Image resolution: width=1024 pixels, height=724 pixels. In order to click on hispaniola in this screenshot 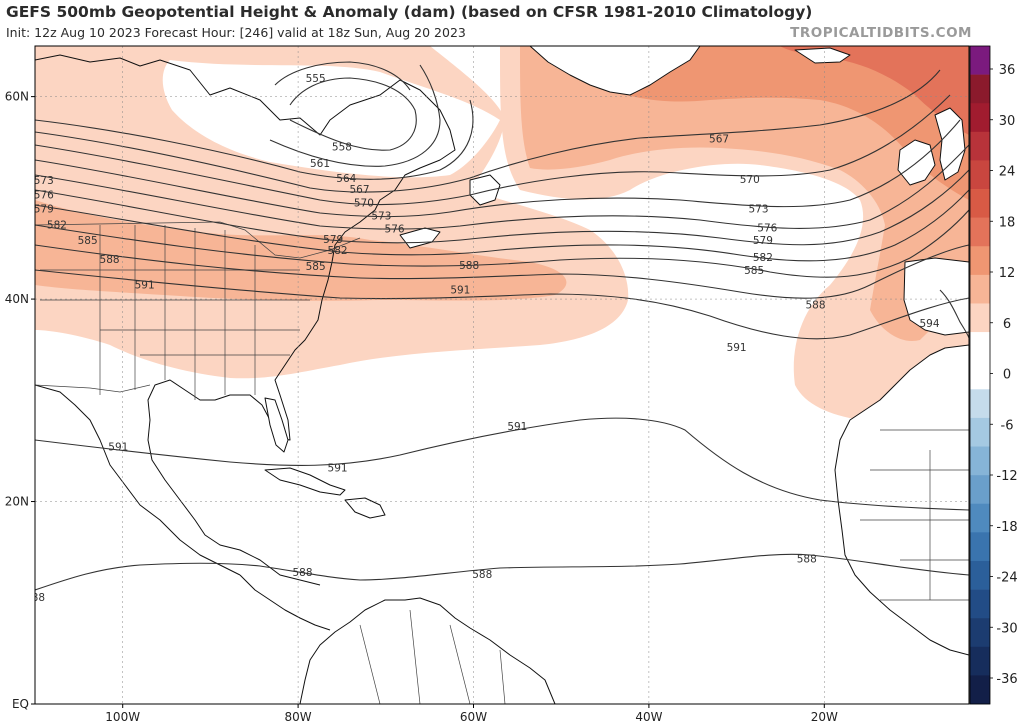, I will do `click(365, 508)`.